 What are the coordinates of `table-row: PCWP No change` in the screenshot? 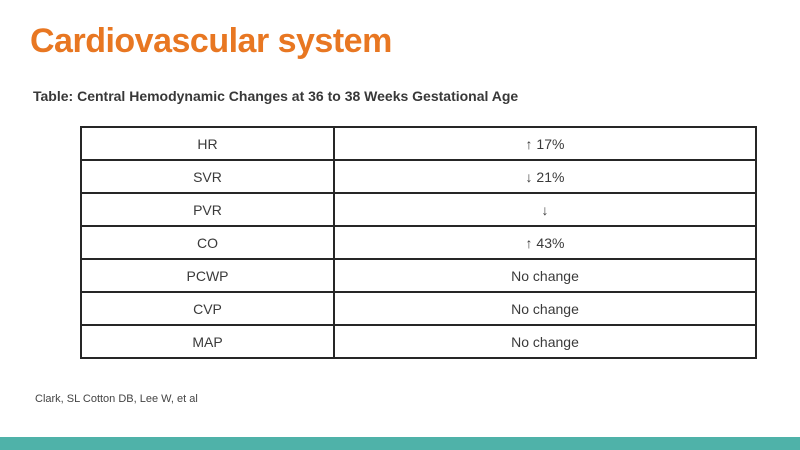 It's located at (418, 275).